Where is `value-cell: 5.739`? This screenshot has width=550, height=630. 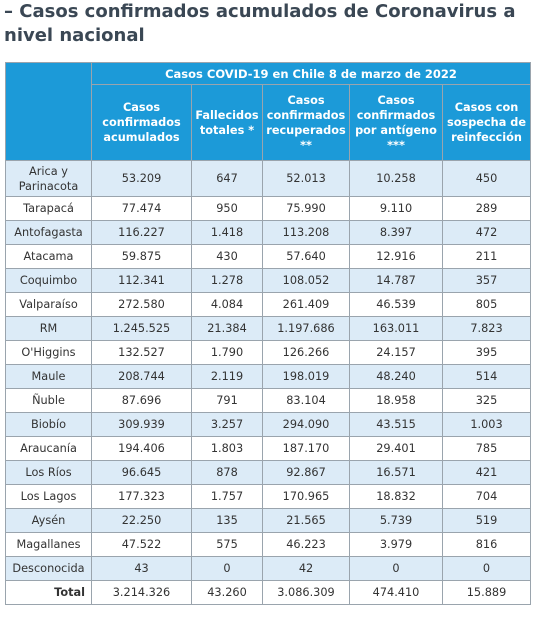 value-cell: 5.739 is located at coordinates (396, 520).